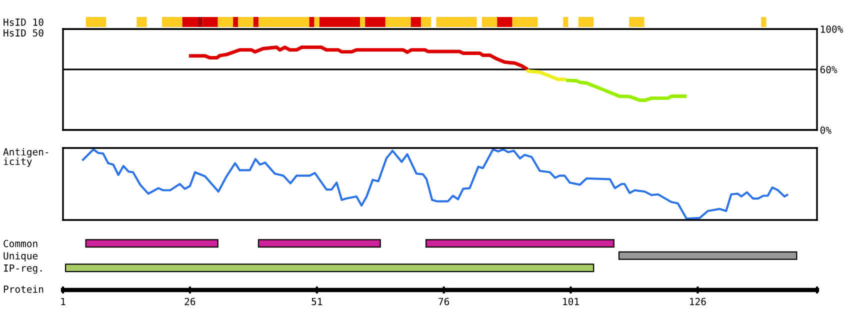 Image resolution: width=850 pixels, height=330 pixels. What do you see at coordinates (24, 289) in the screenshot?
I see `x-axis-title: Protein` at bounding box center [24, 289].